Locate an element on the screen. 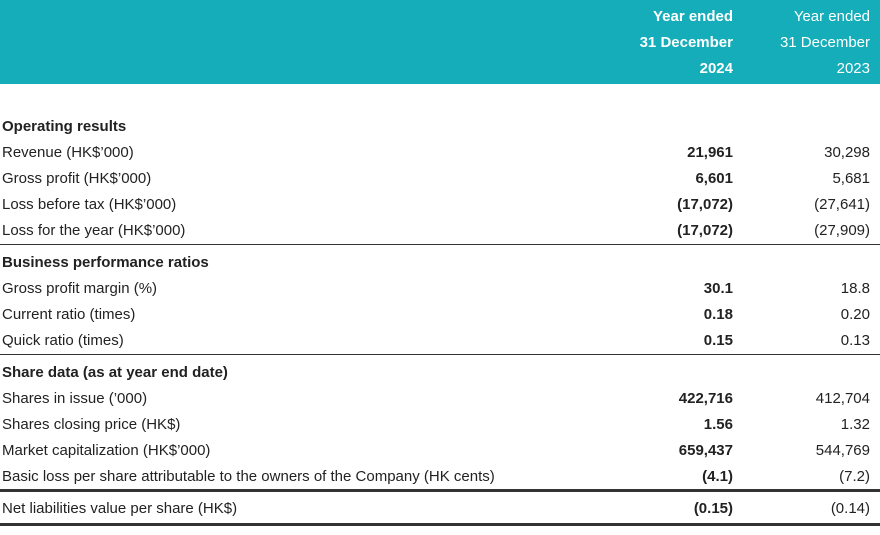 The height and width of the screenshot is (535, 880). value-prior: 0.13 is located at coordinates (855, 340).